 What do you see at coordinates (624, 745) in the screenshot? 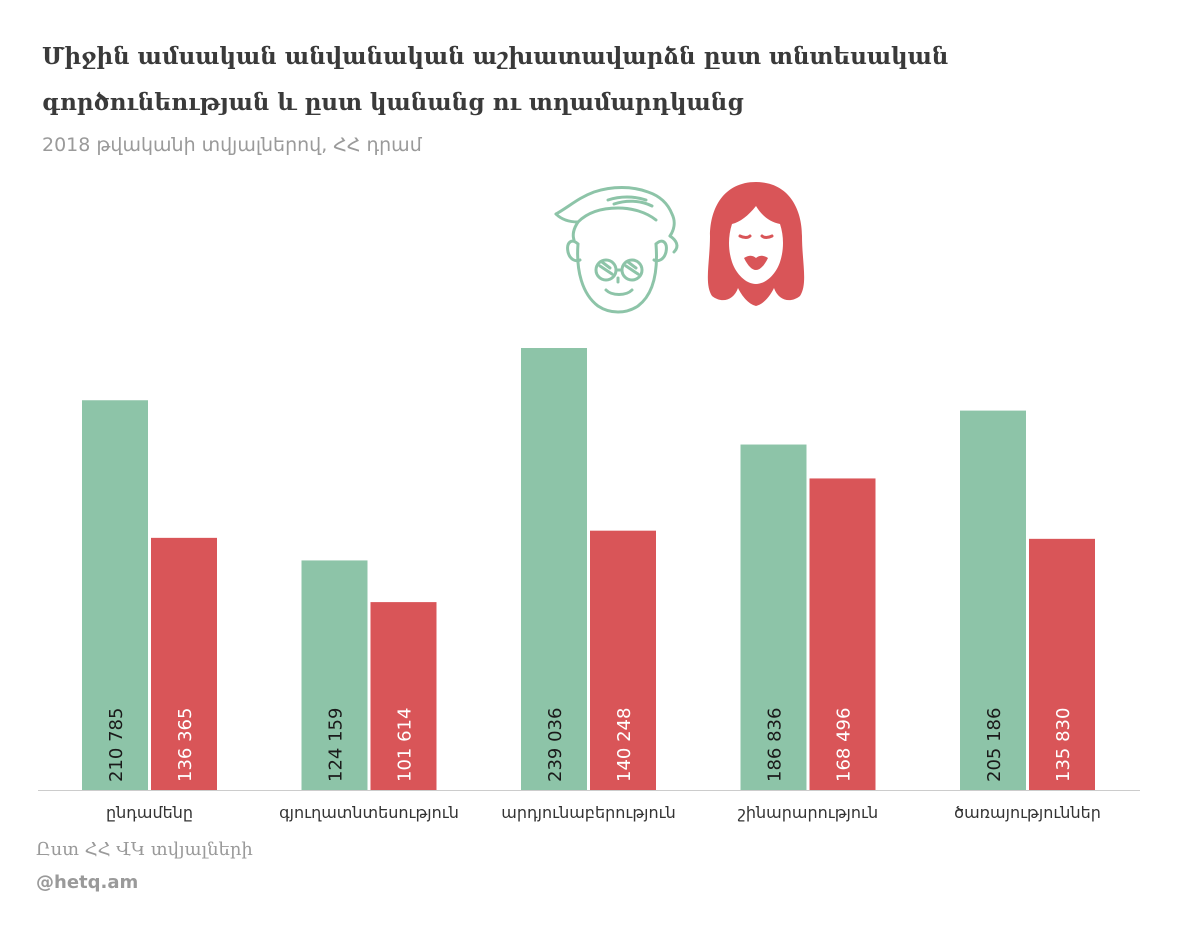
I see `bar-value-label: 140 248` at bounding box center [624, 745].